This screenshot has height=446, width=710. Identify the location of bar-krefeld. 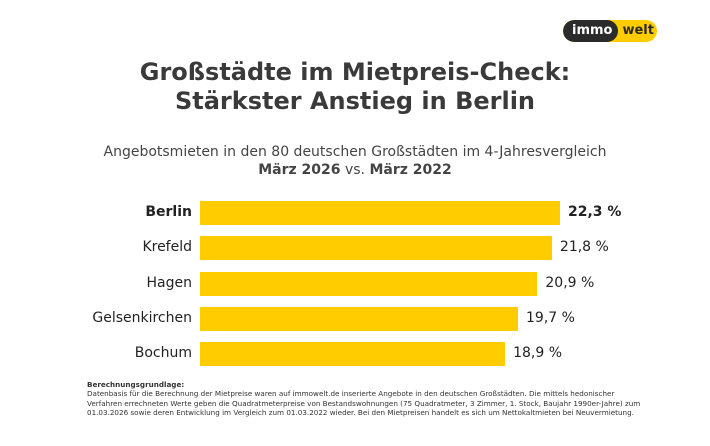
(376, 248).